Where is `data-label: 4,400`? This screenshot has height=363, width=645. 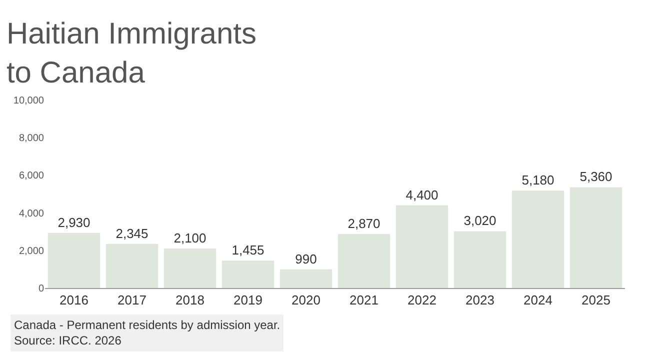
data-label: 4,400 is located at coordinates (422, 194).